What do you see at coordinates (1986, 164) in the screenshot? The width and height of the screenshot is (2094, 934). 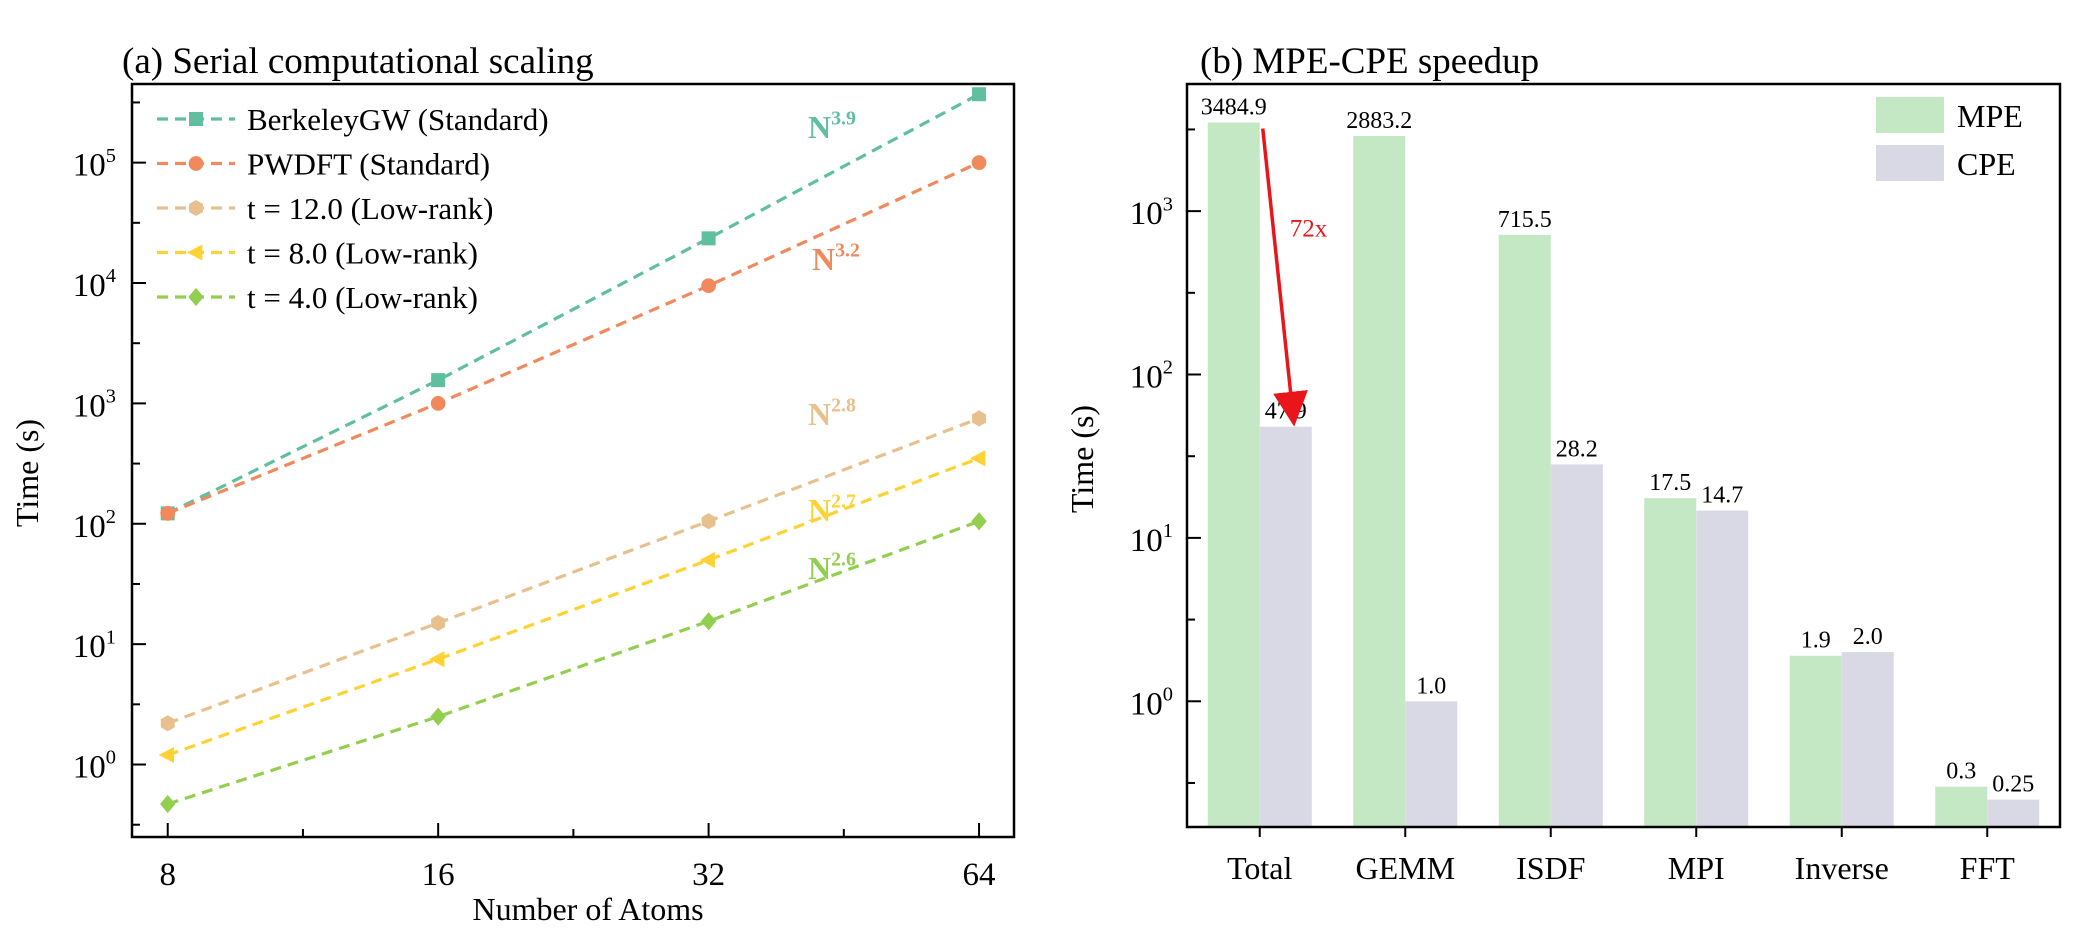 I see `legend-label: CPE` at bounding box center [1986, 164].